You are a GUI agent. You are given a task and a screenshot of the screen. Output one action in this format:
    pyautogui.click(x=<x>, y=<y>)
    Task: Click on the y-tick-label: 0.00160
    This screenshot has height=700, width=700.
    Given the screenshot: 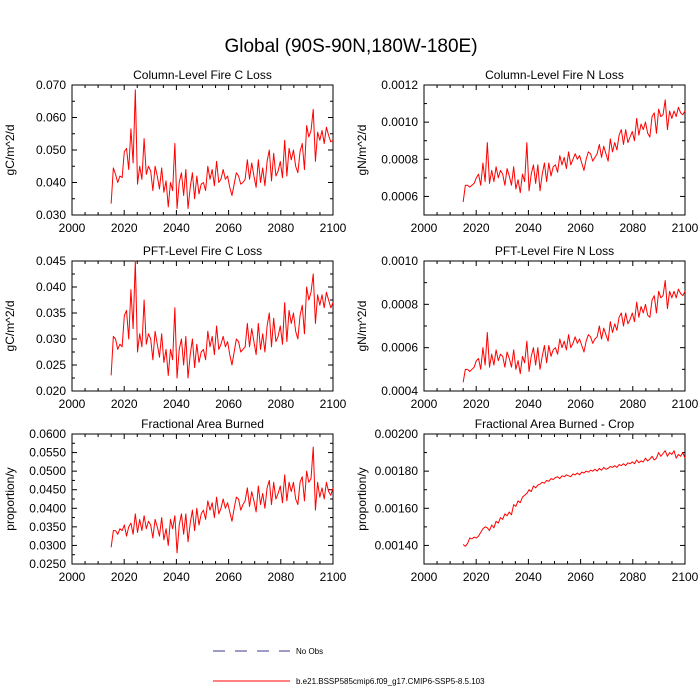 What is the action you would take?
    pyautogui.click(x=397, y=508)
    